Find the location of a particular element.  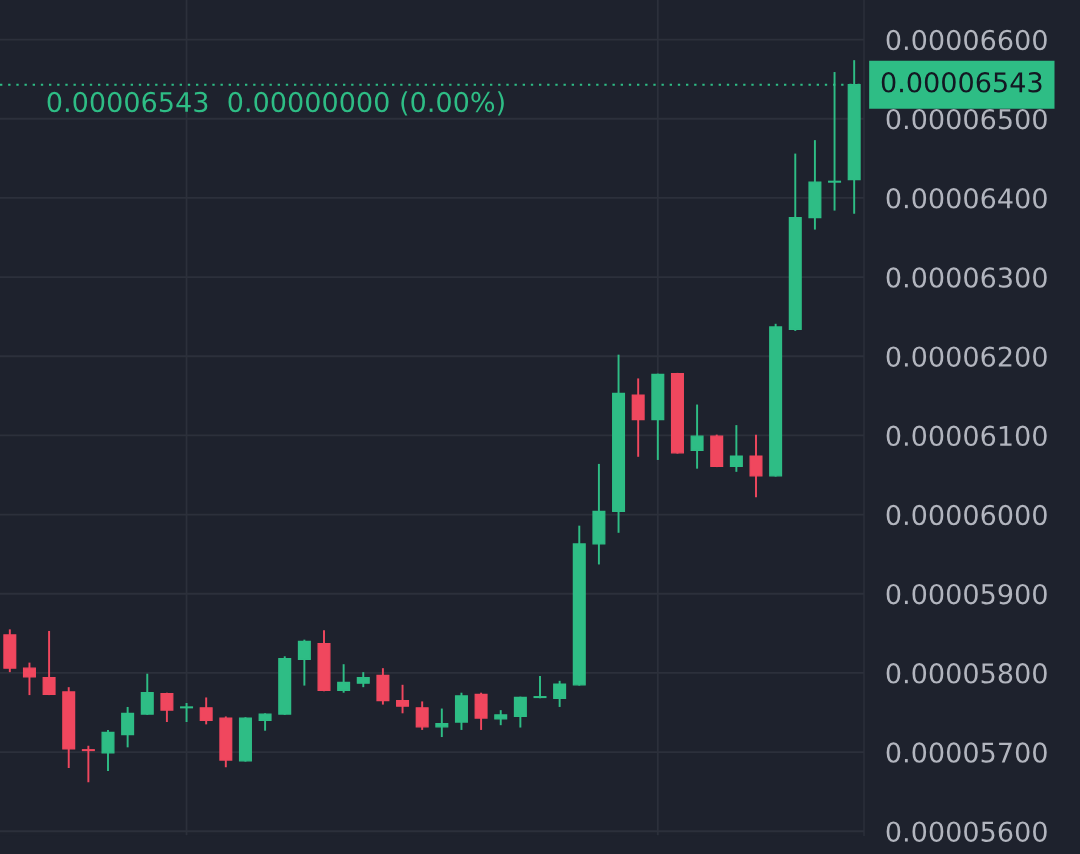

y-tick-label: 0.00006500 is located at coordinates (966, 119).